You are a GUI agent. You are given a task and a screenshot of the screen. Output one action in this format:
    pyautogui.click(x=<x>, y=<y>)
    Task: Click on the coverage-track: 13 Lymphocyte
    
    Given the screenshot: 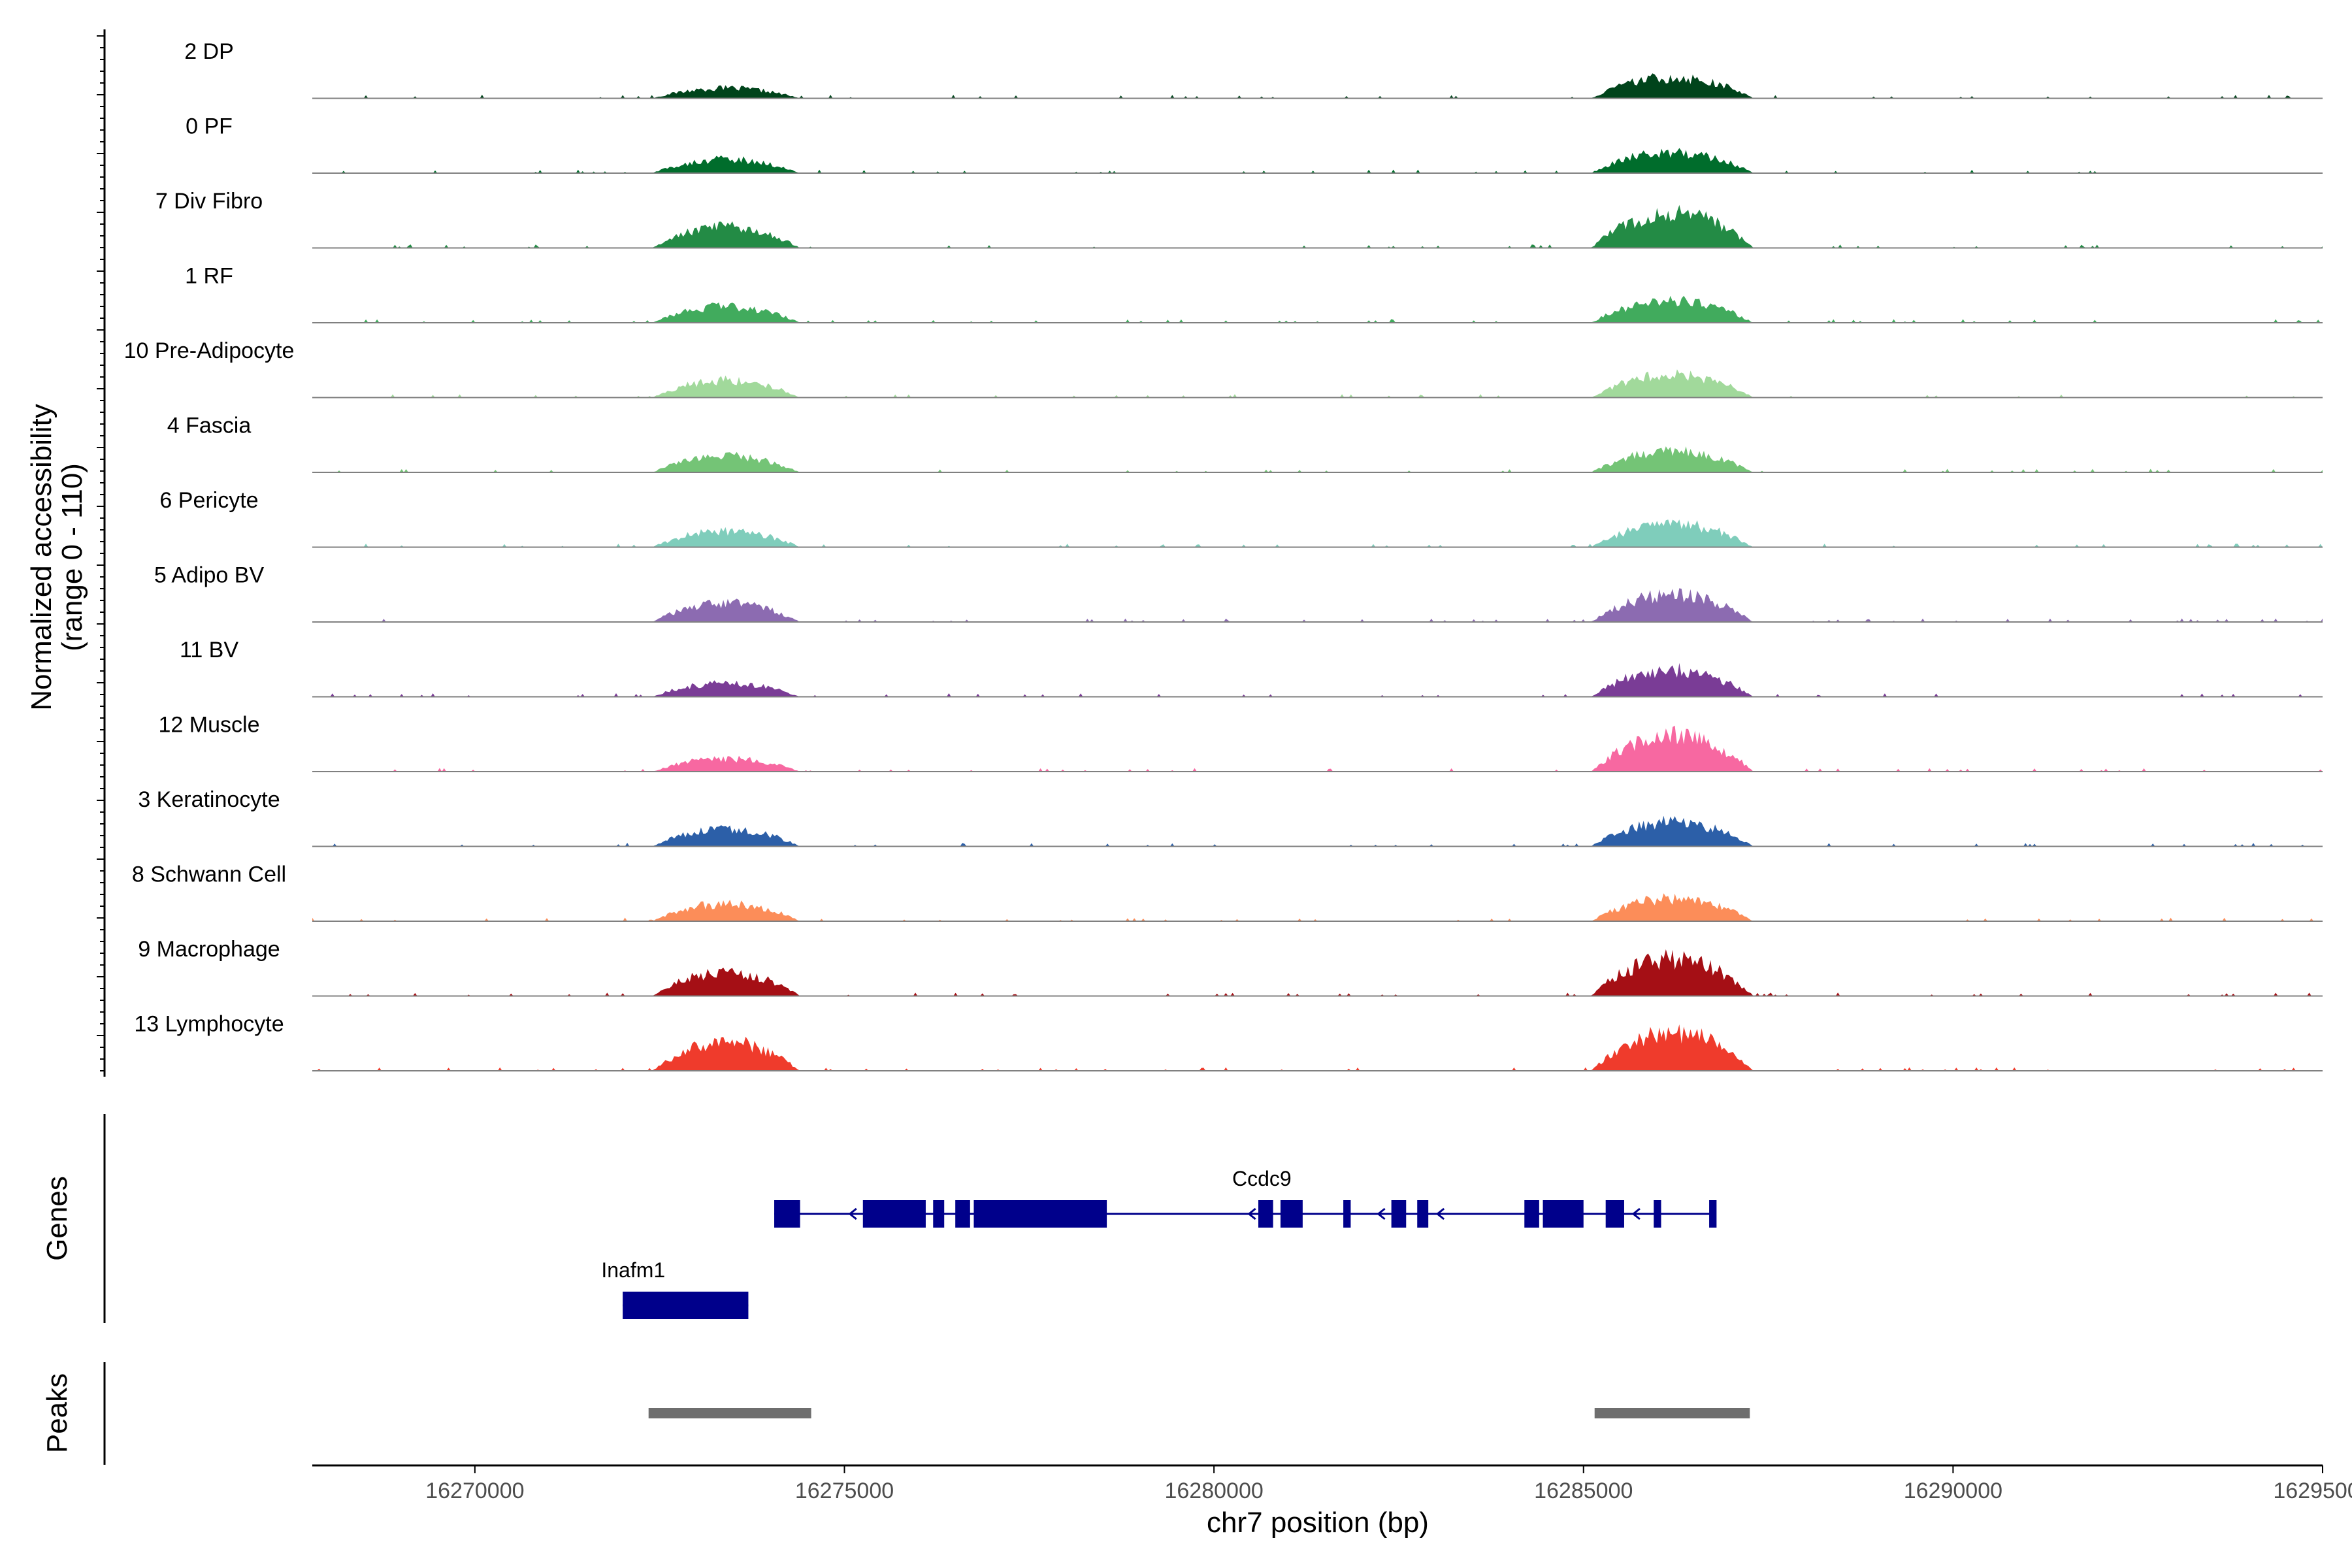 What is the action you would take?
    pyautogui.click(x=1228, y=1041)
    